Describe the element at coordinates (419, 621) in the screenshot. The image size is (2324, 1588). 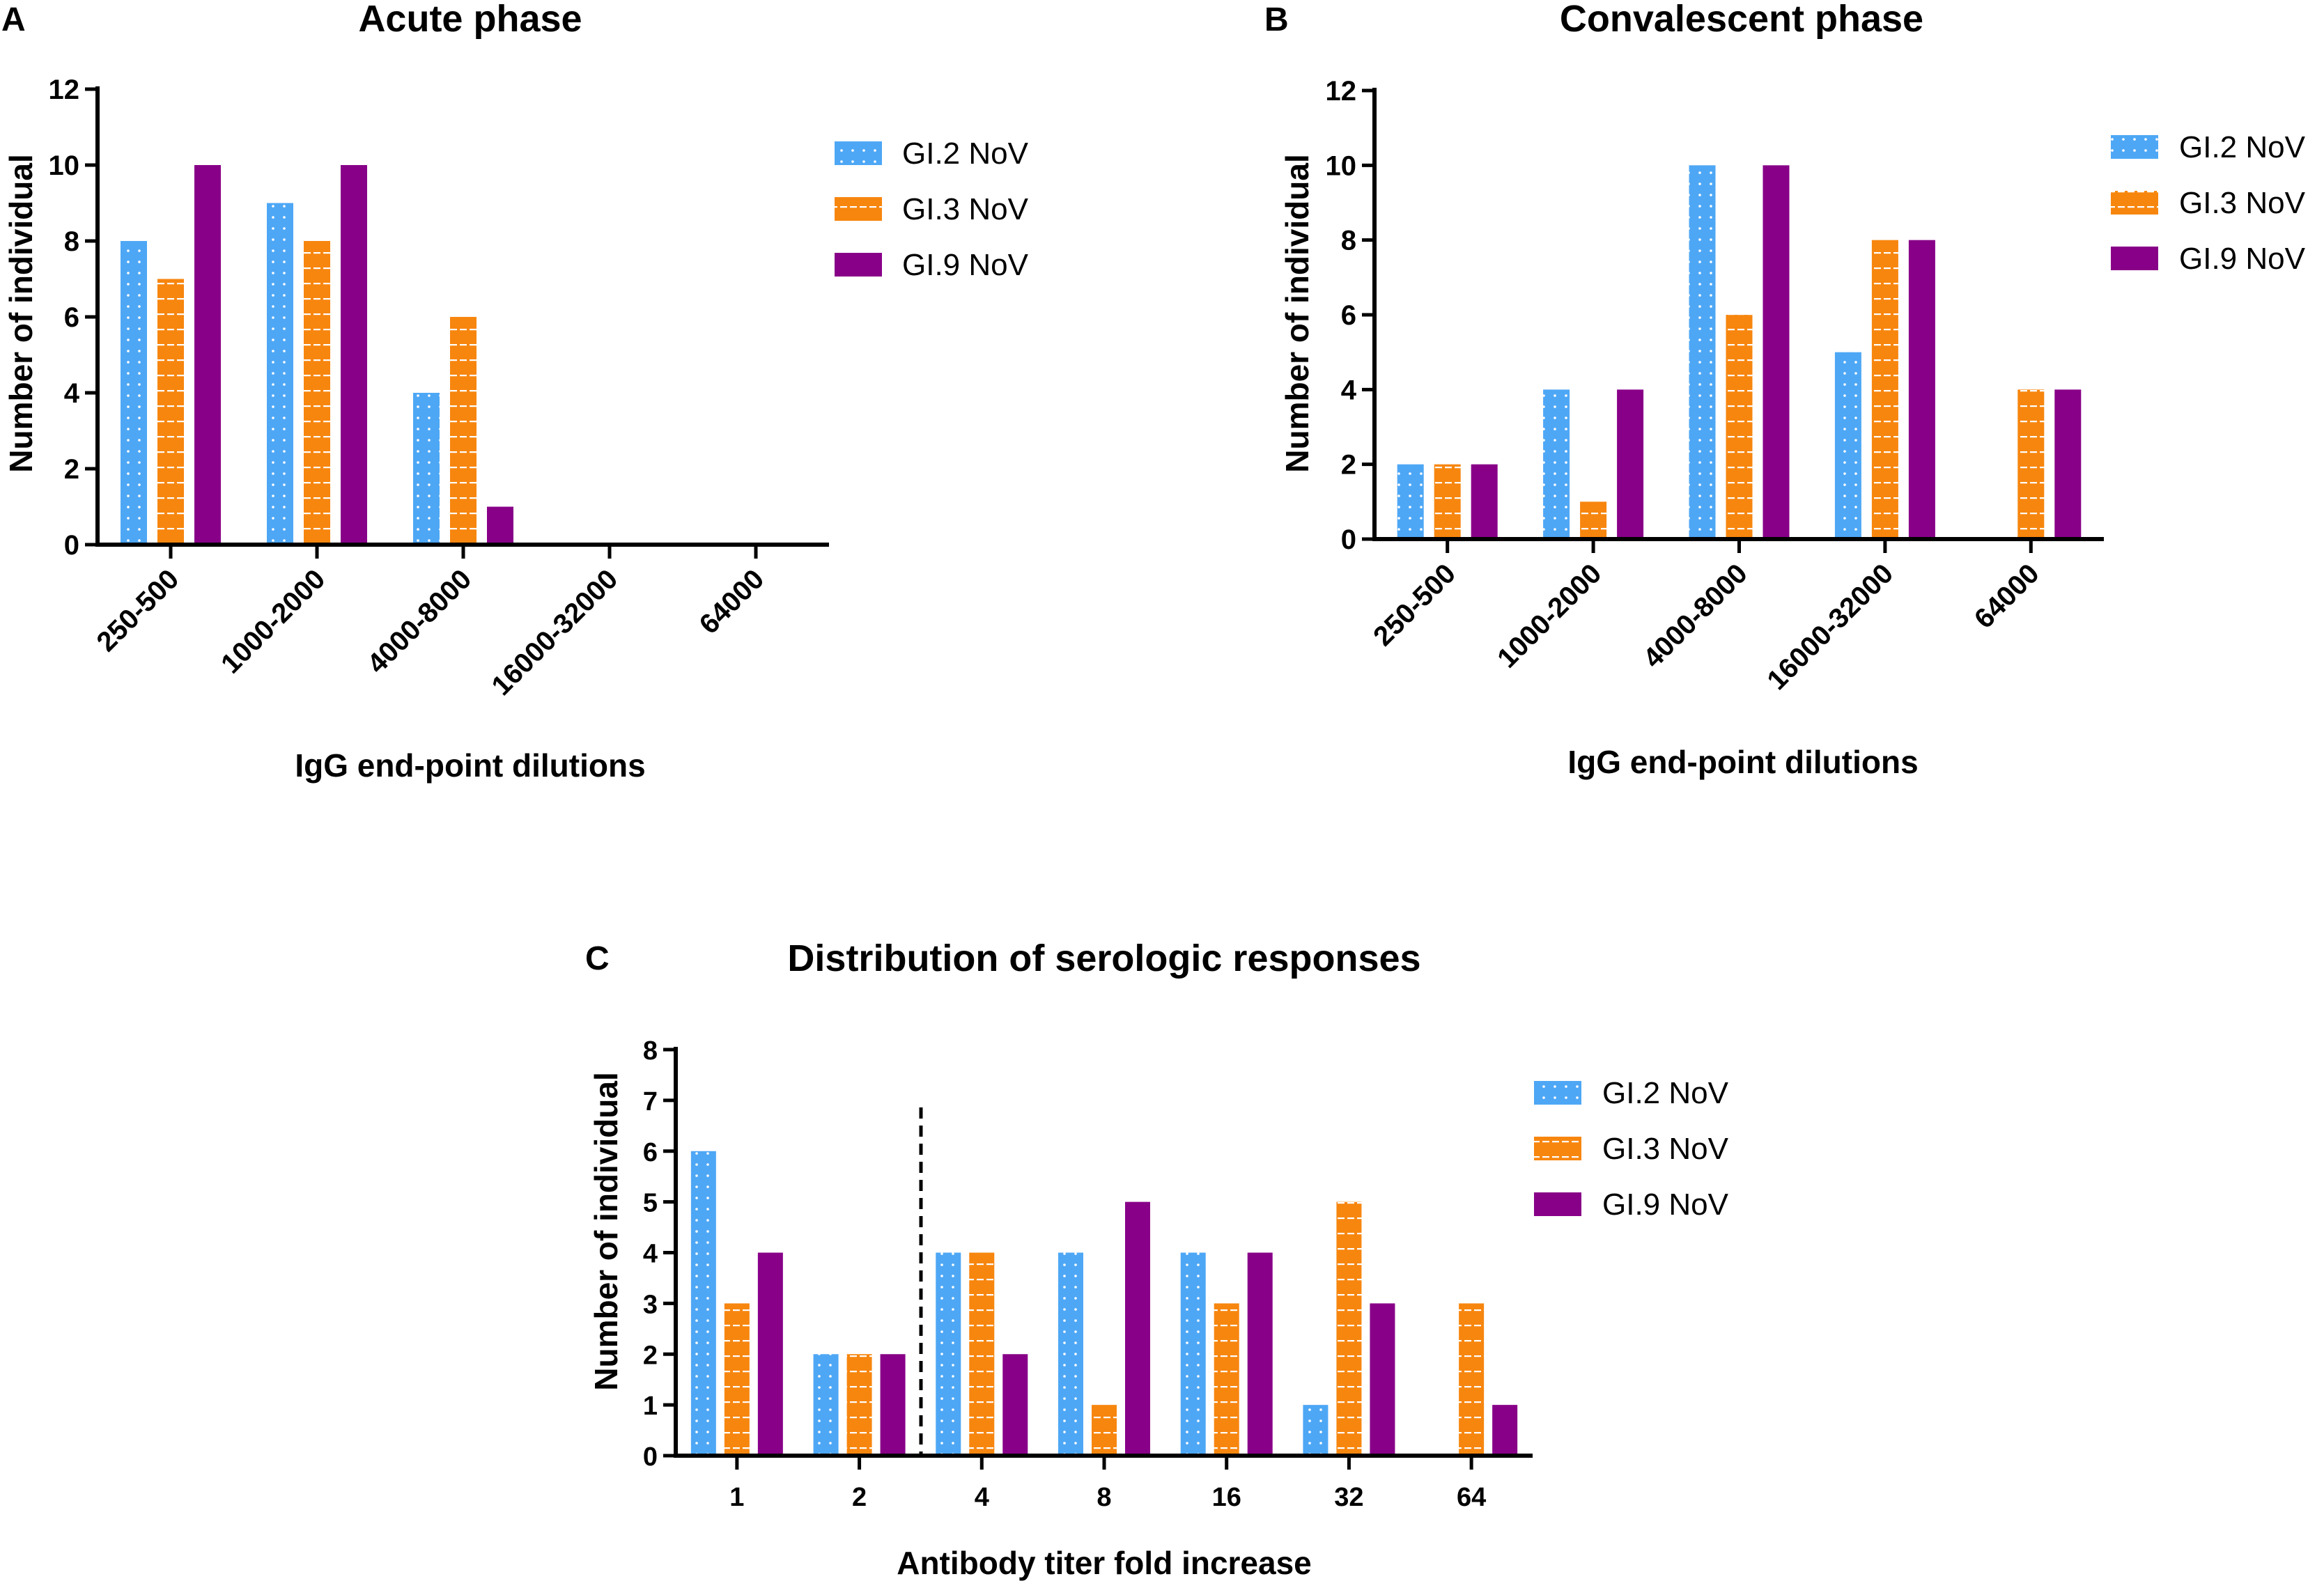
I see `x-tick-label-a-2: 4000-8000` at that location.